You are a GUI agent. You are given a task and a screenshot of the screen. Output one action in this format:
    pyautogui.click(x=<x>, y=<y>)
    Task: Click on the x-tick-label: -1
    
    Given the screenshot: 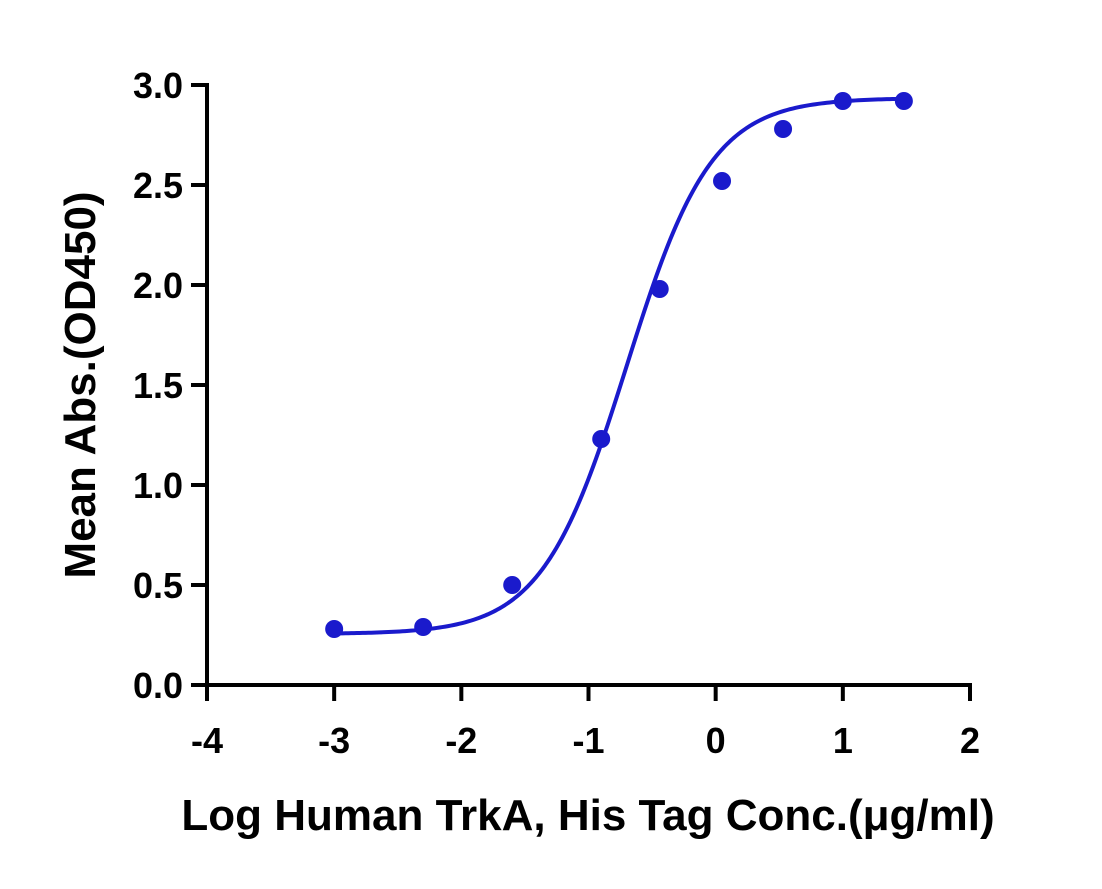 What is the action you would take?
    pyautogui.click(x=588, y=740)
    